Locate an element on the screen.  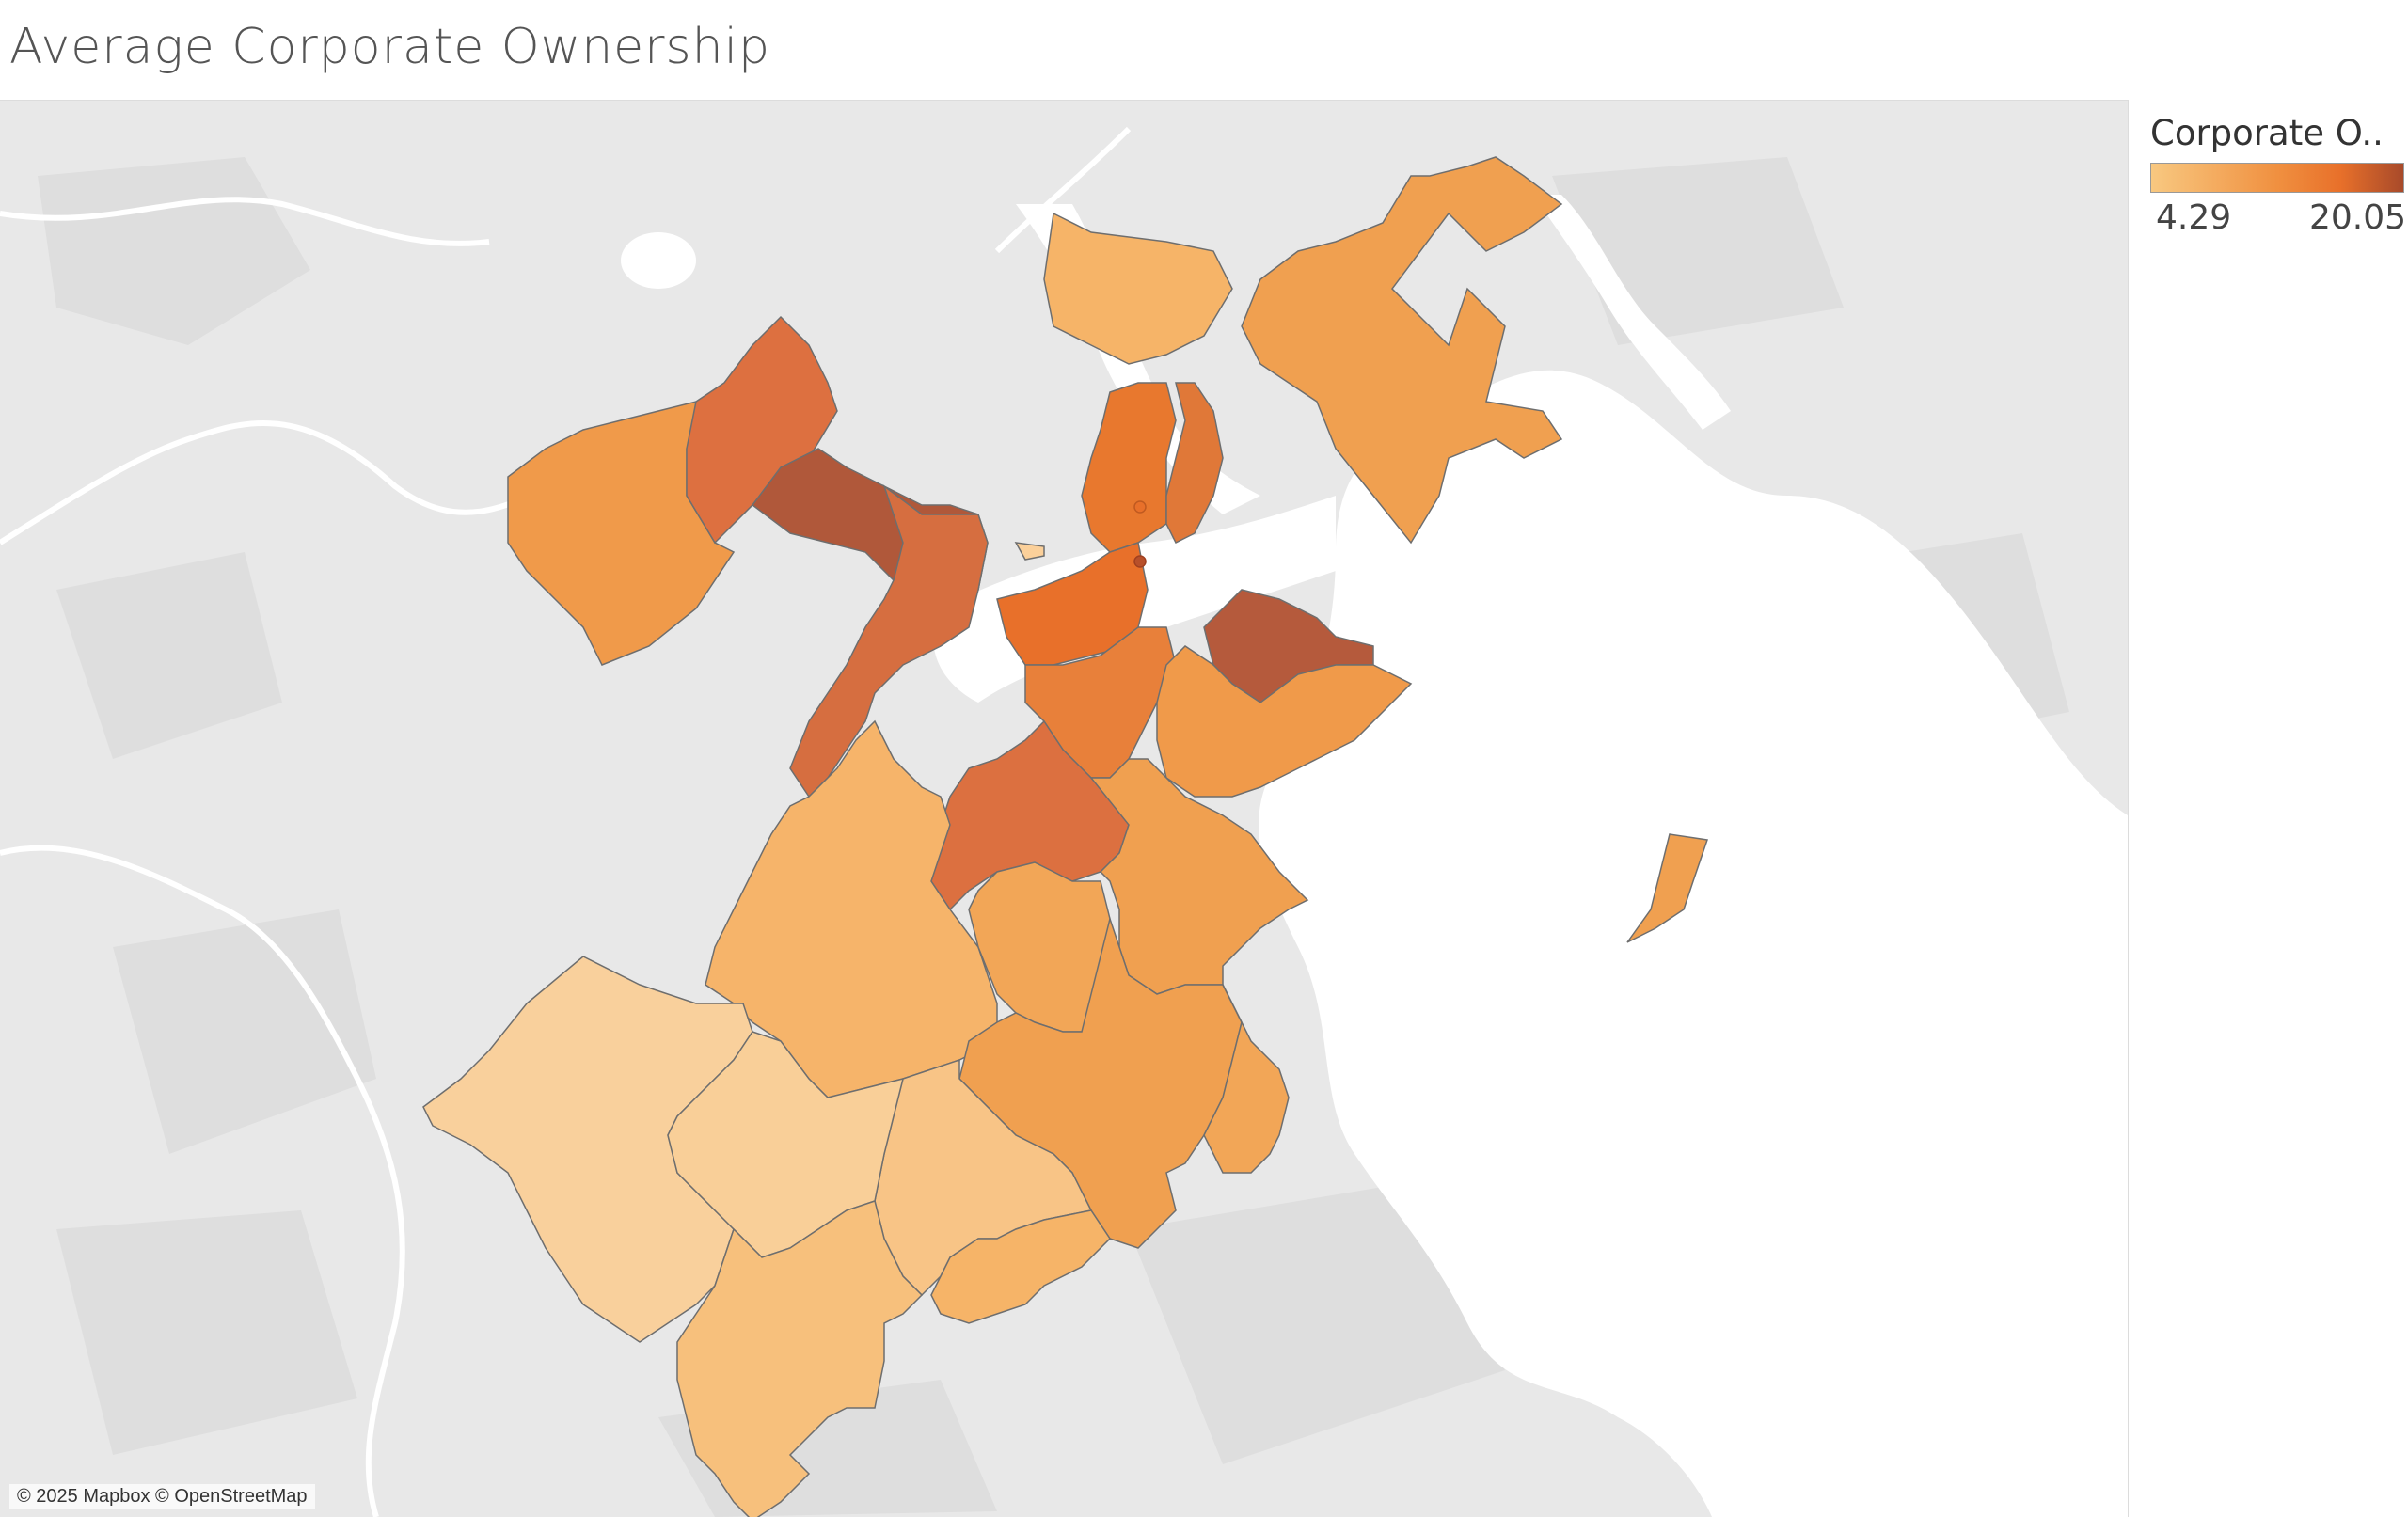
region-harbor-island is located at coordinates (1667, 888).